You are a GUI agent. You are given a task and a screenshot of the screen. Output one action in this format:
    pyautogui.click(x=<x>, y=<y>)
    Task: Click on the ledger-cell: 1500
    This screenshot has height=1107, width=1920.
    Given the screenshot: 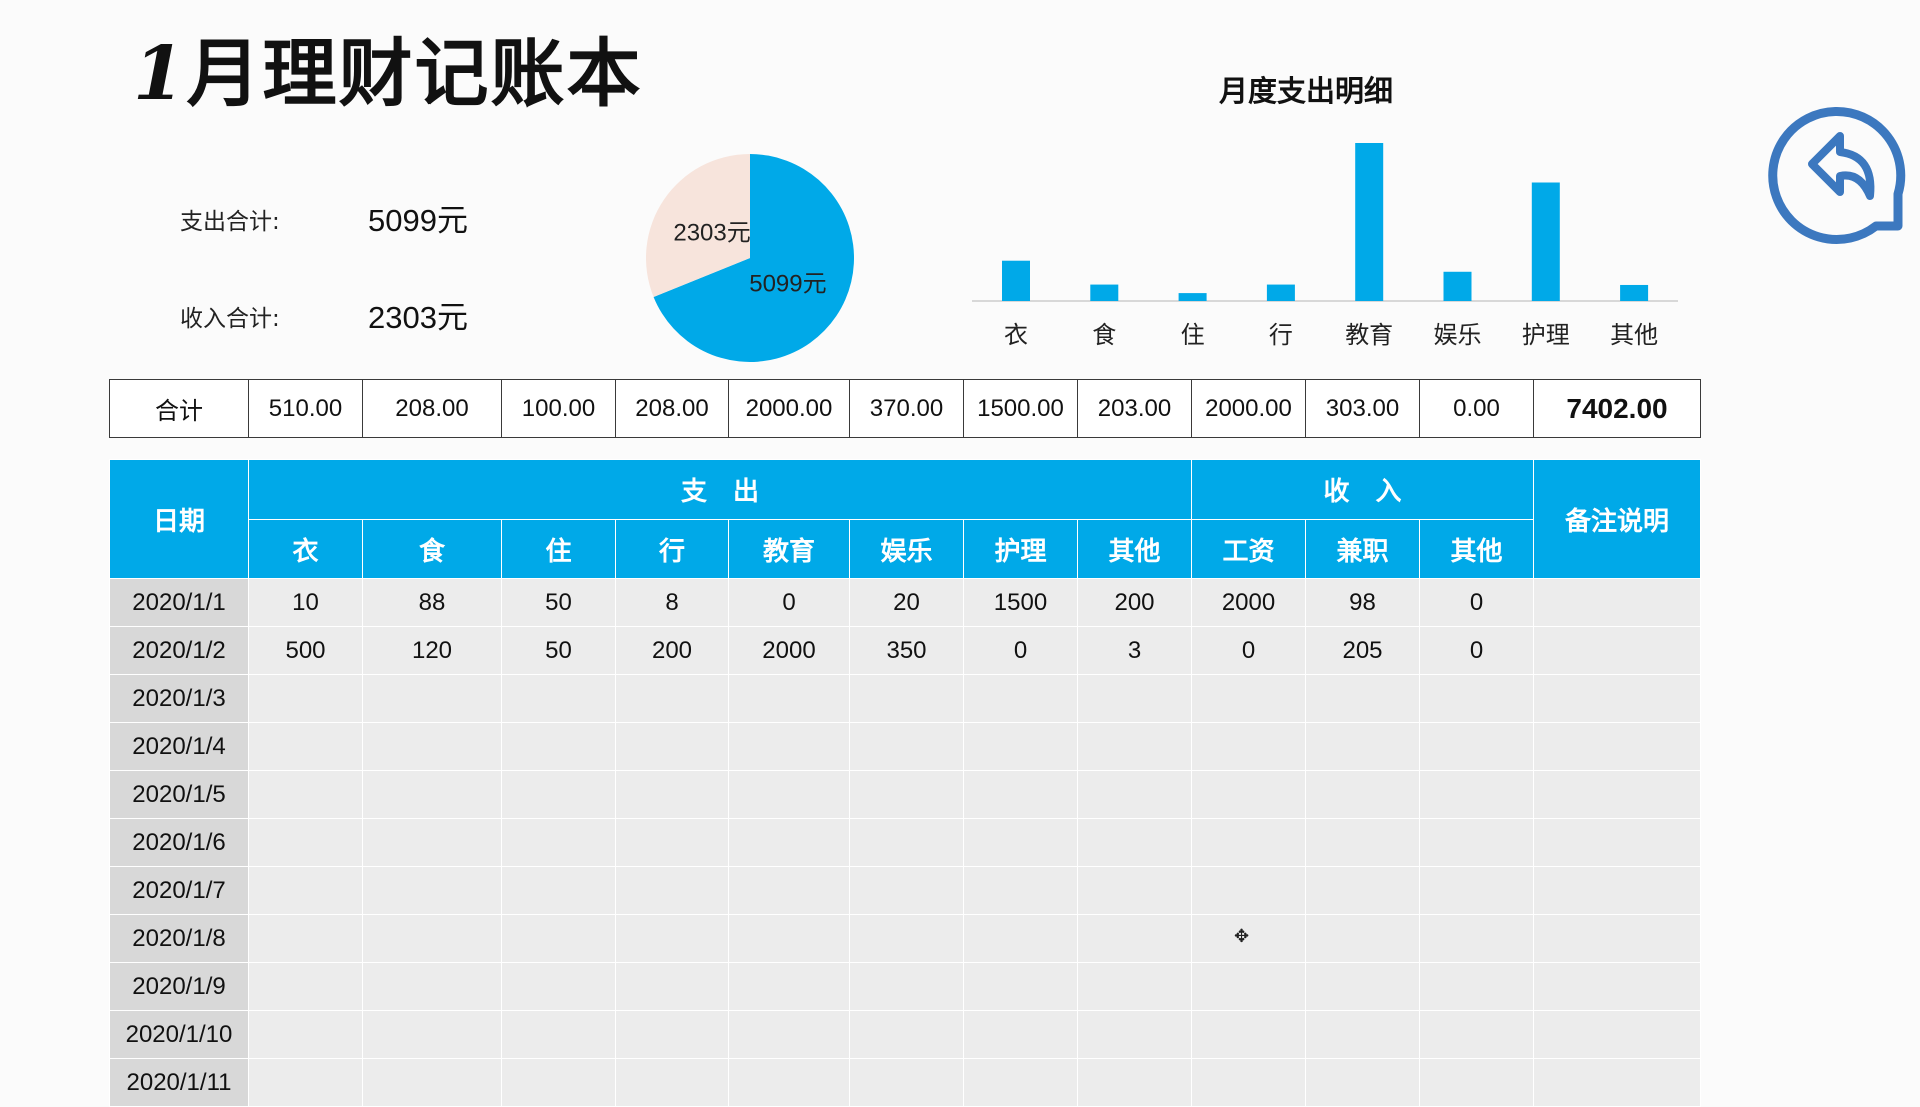 What is the action you would take?
    pyautogui.click(x=1020, y=602)
    